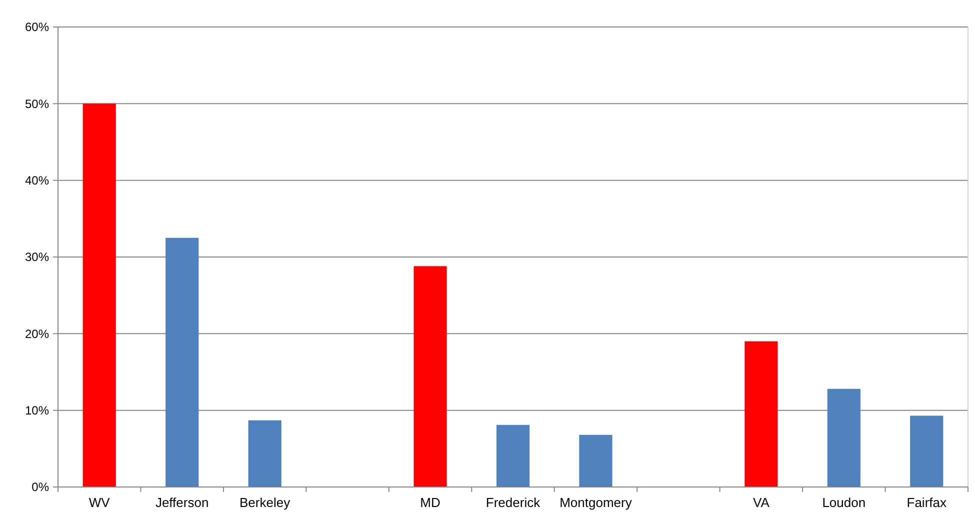 The width and height of the screenshot is (975, 523). What do you see at coordinates (41, 487) in the screenshot?
I see `y-tick-label: 0%` at bounding box center [41, 487].